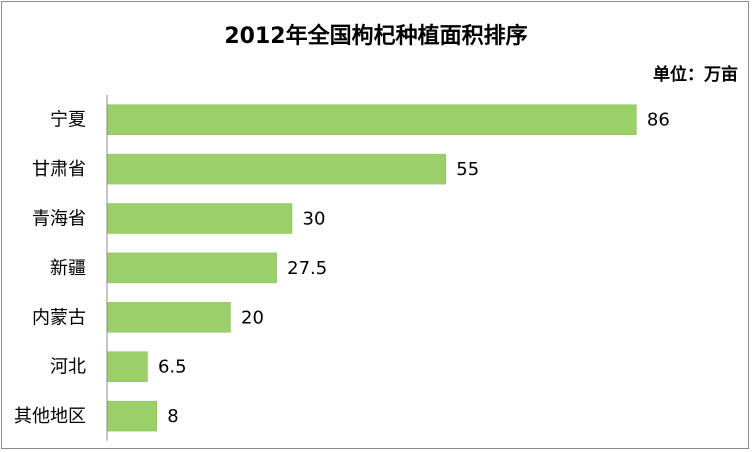  What do you see at coordinates (50, 416) in the screenshot?
I see `category-label-7: 其他地区` at bounding box center [50, 416].